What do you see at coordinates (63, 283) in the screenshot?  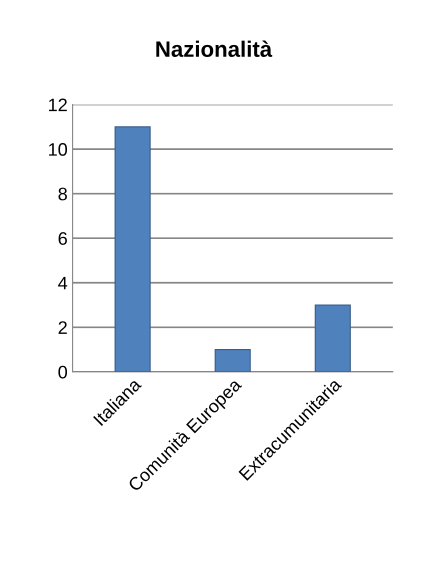 I see `y-tick-label: 4` at bounding box center [63, 283].